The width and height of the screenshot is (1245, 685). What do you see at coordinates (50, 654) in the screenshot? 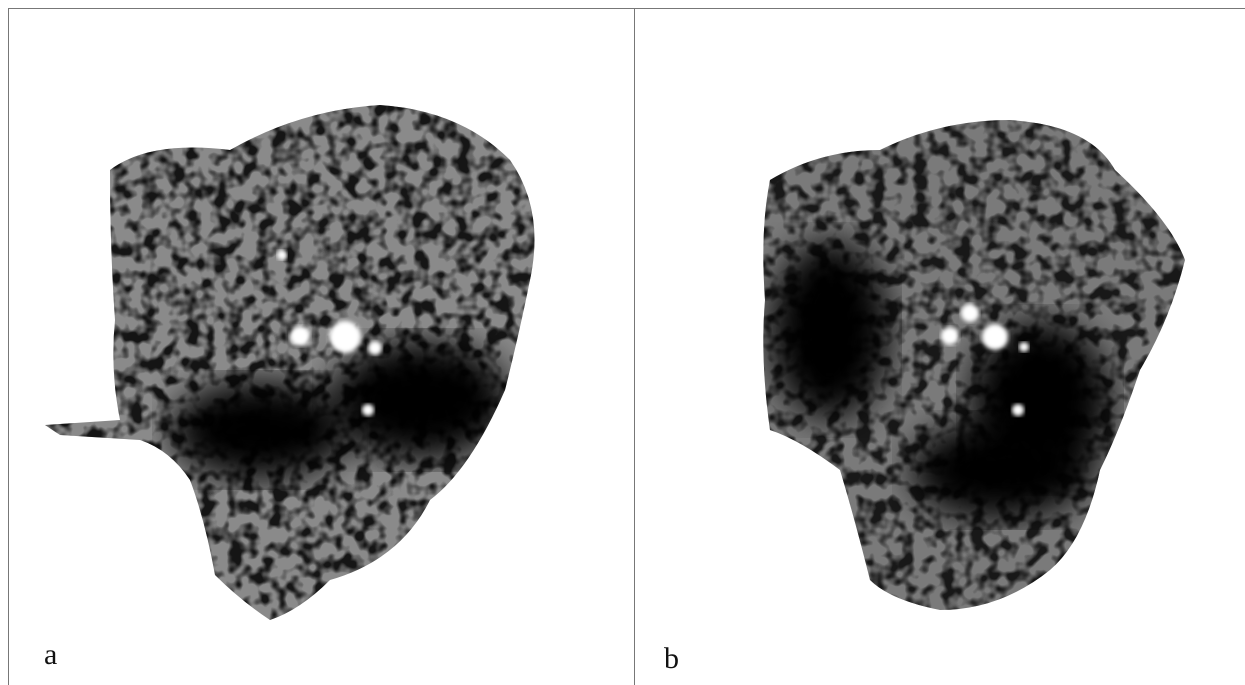
I see `panel-label: a` at bounding box center [50, 654].